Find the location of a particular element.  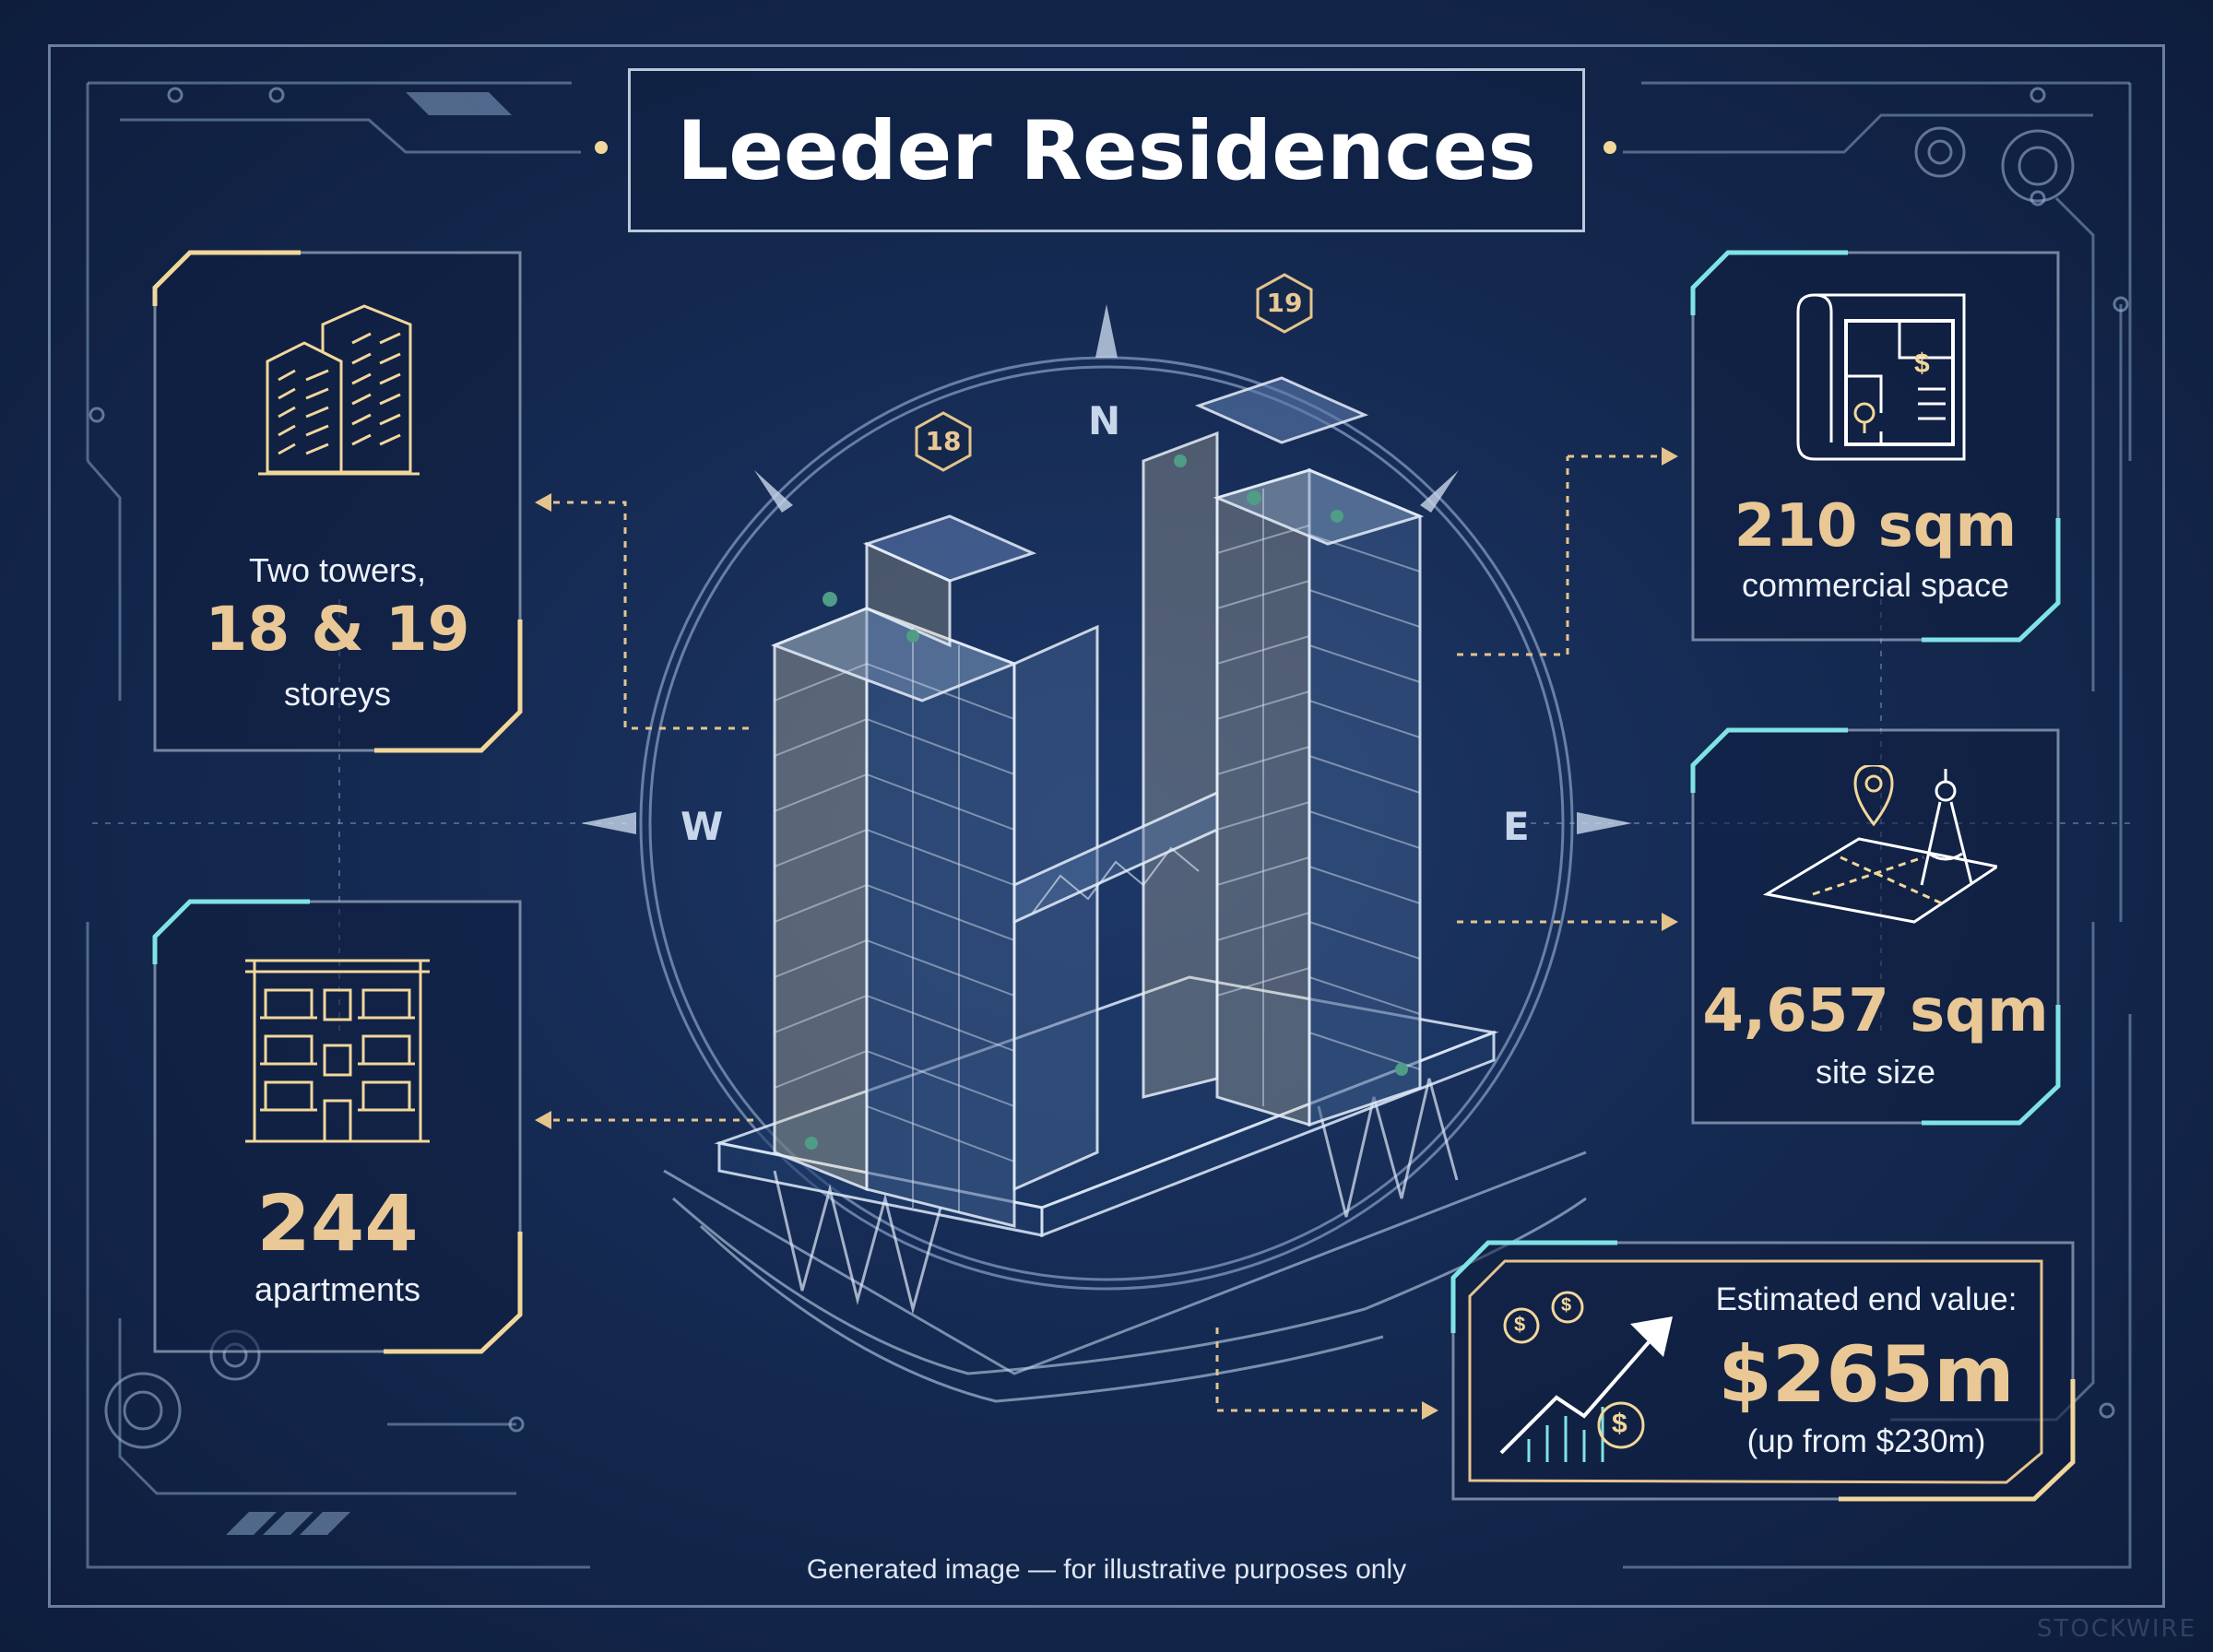

tower-18-label: 18 is located at coordinates (943, 441).